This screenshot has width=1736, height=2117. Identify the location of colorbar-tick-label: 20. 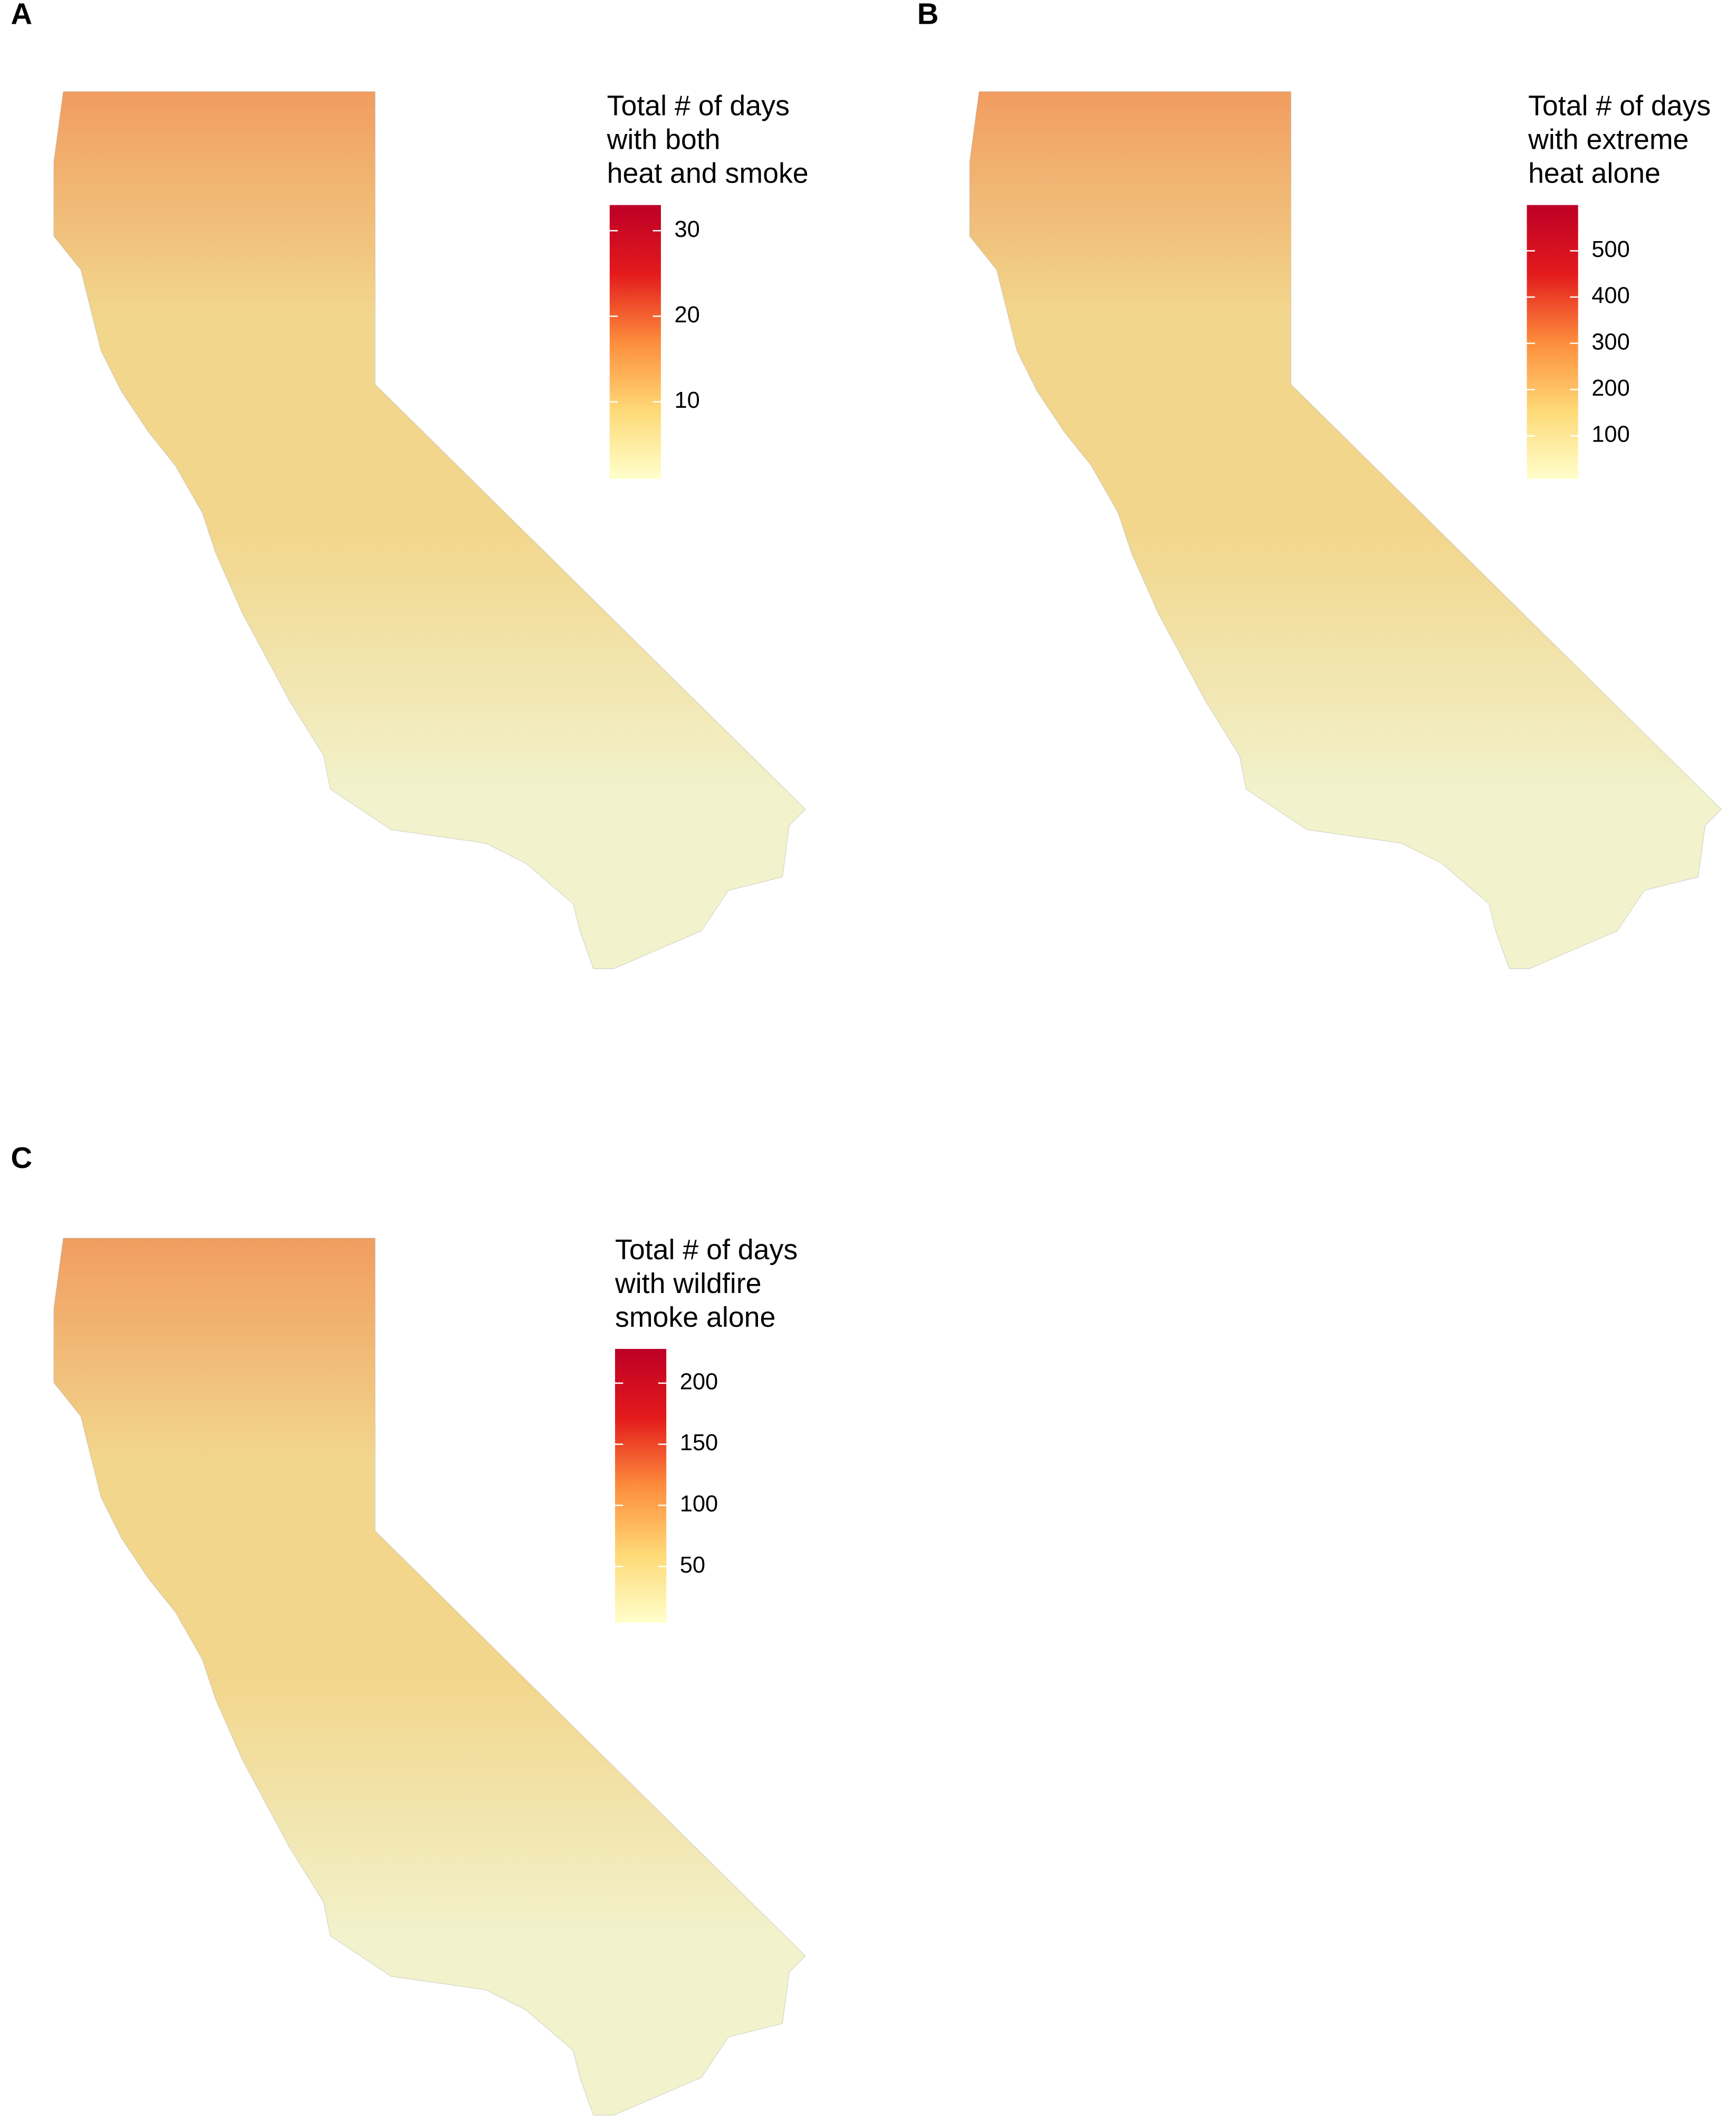
(687, 315).